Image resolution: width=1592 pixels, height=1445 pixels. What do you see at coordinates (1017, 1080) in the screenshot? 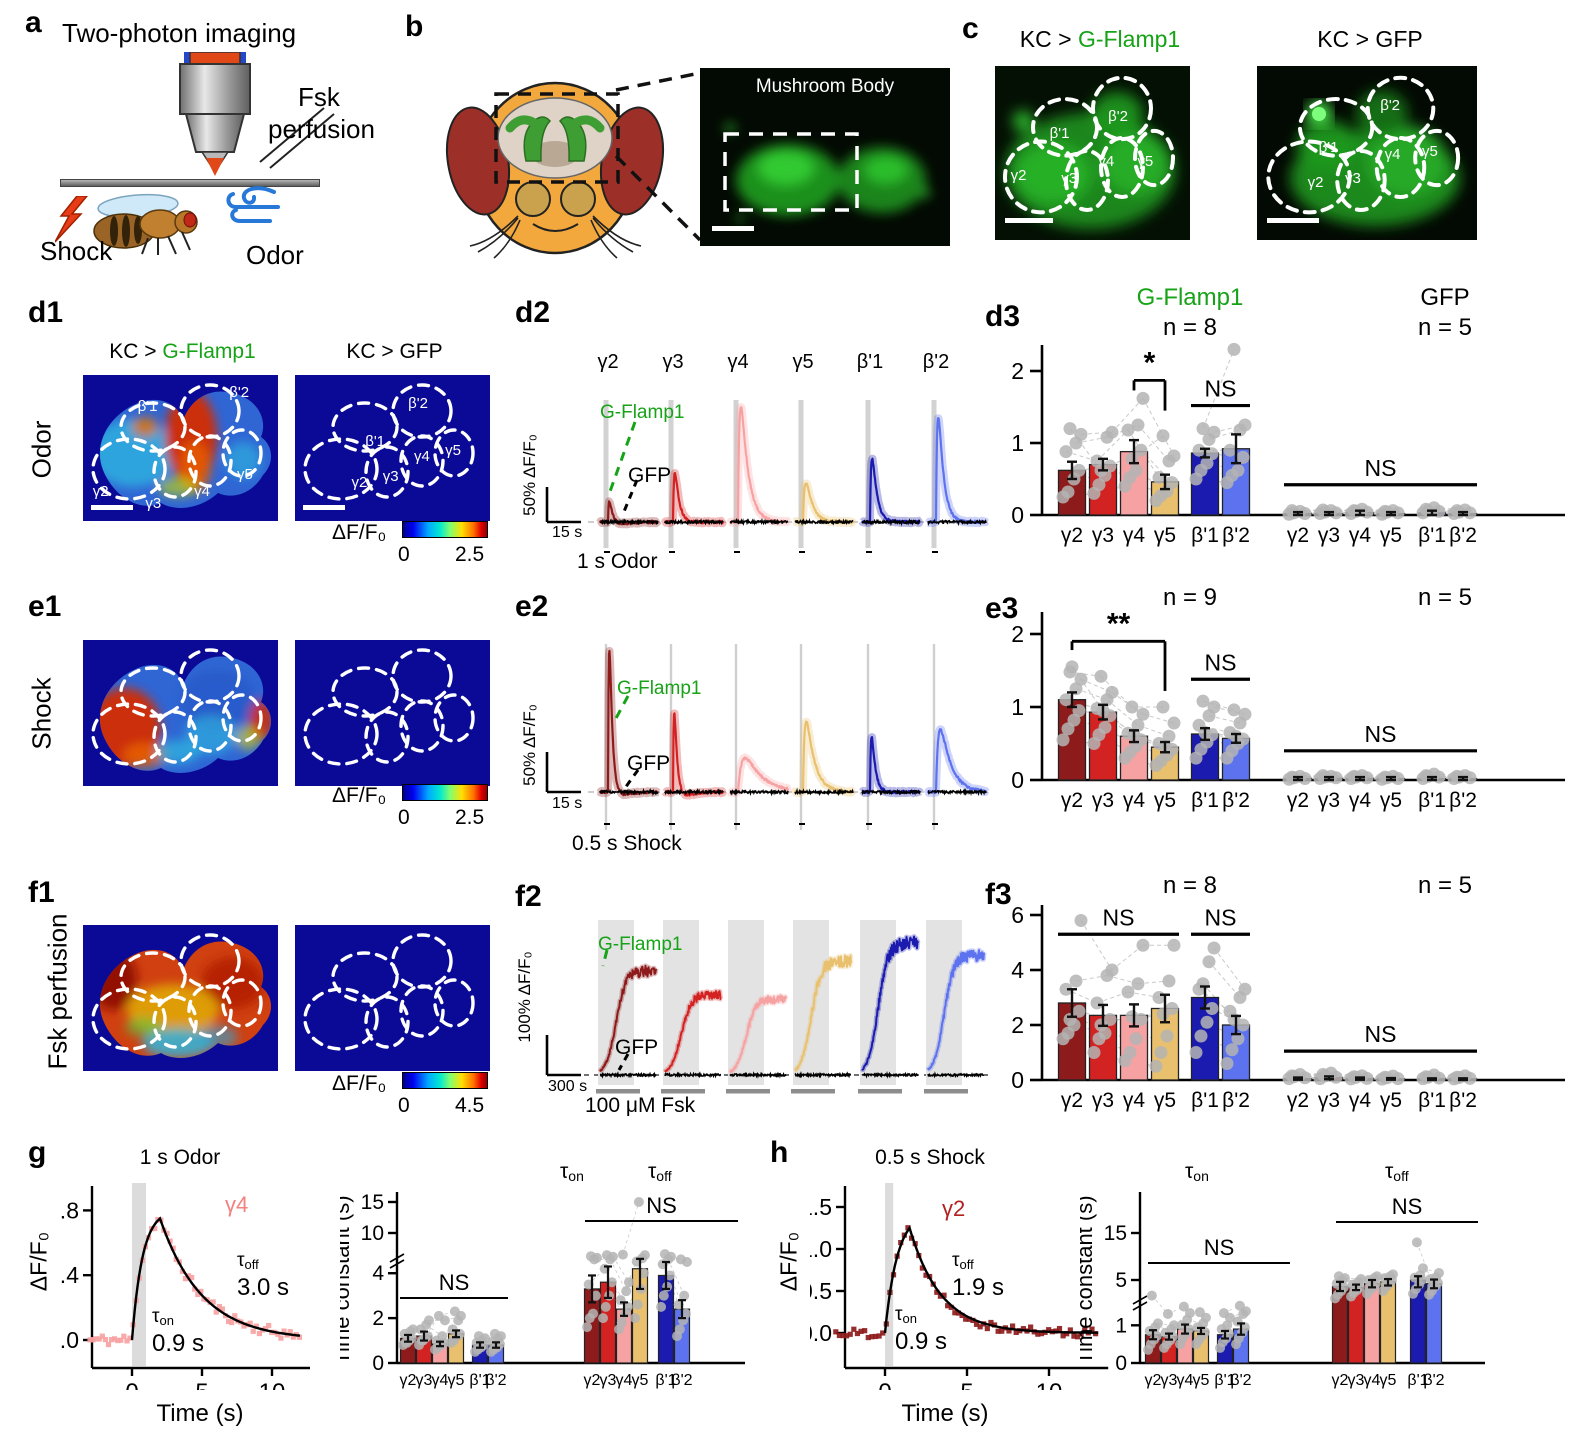
I see `svg-text: 0` at bounding box center [1017, 1080].